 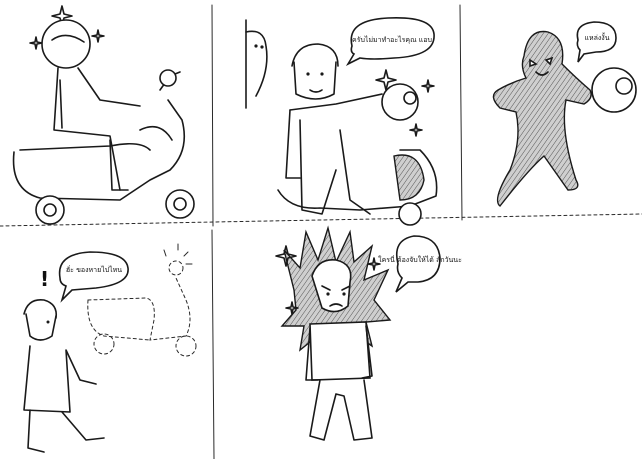 I want to click on speech-text: แหล่งงั้น, so click(x=596, y=36).